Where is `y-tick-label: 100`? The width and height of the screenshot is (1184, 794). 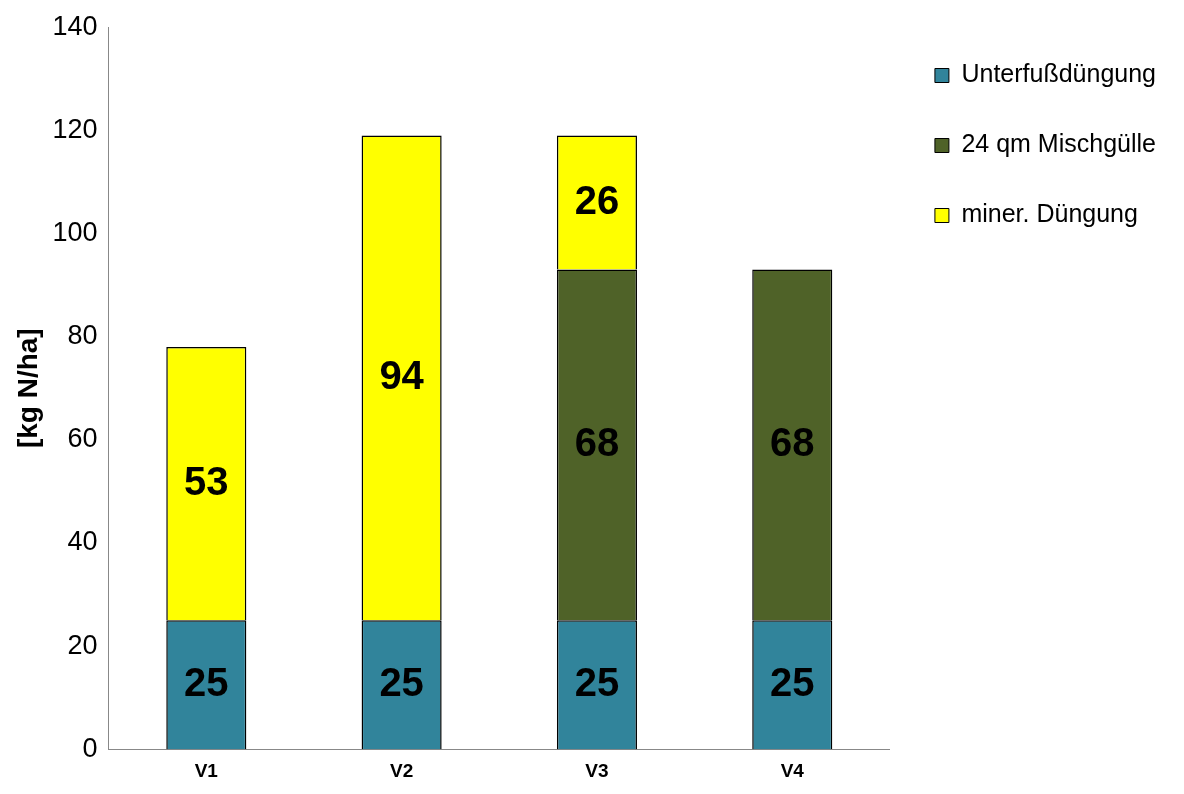
y-tick-label: 100 is located at coordinates (75, 231).